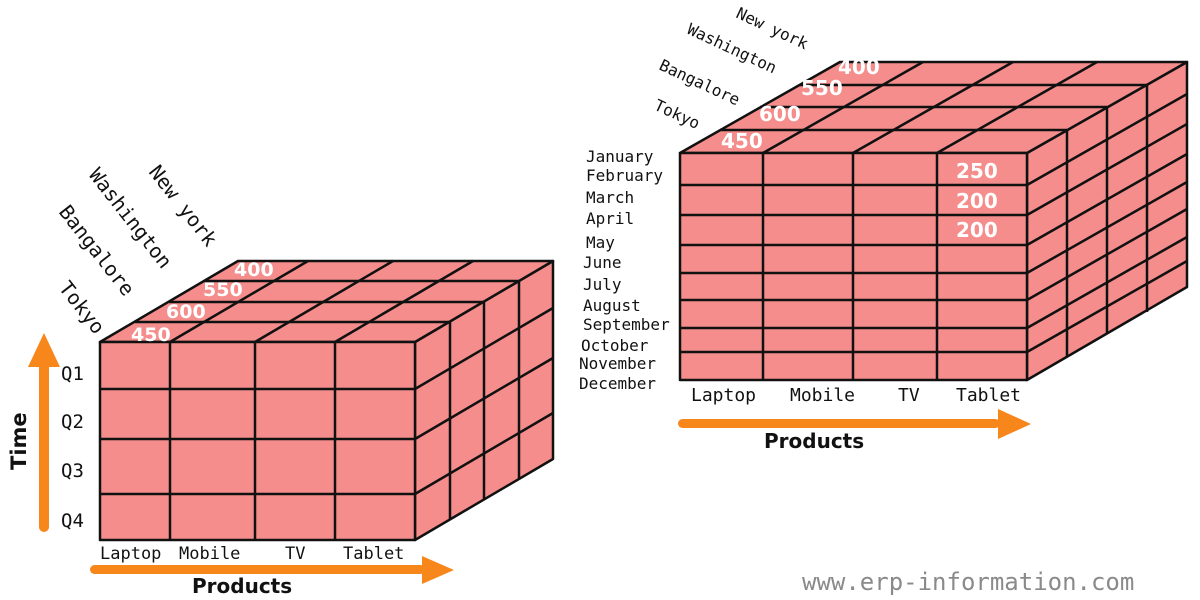 Image resolution: width=1200 pixels, height=600 pixels. What do you see at coordinates (909, 395) in the screenshot?
I see `cube-monthly-product-tv: TV` at bounding box center [909, 395].